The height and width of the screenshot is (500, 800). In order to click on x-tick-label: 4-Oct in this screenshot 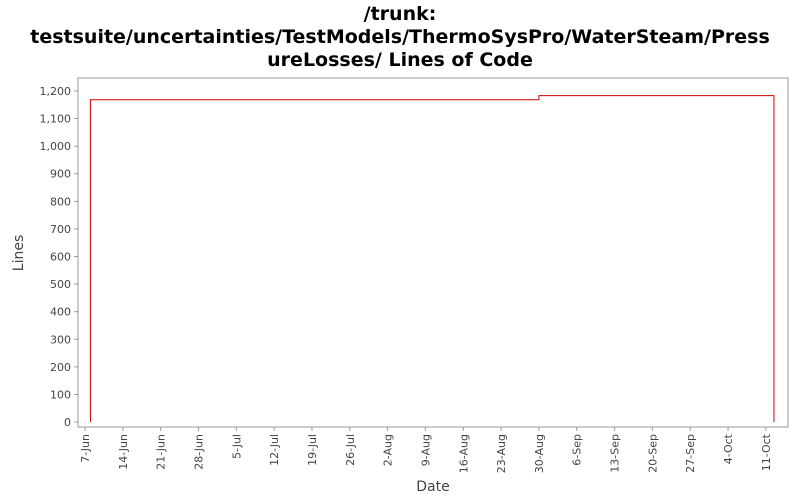, I will do `click(728, 448)`.